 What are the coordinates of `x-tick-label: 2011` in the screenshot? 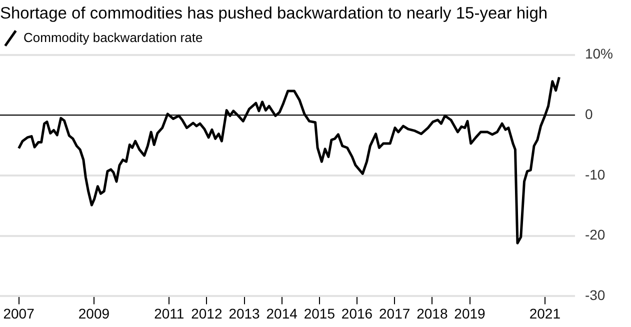 It's located at (169, 313).